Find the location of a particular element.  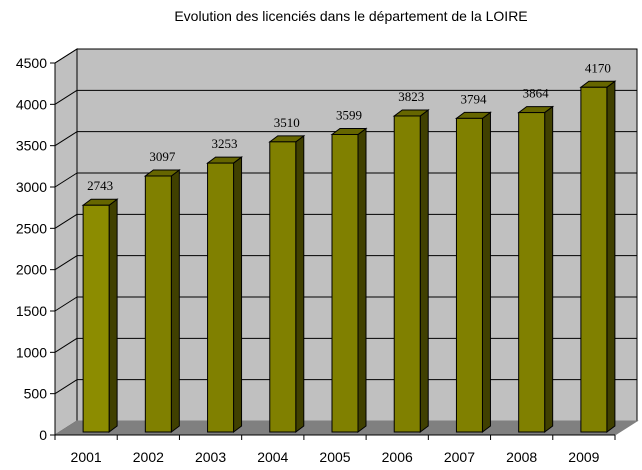

data-label: 3253 is located at coordinates (225, 143).